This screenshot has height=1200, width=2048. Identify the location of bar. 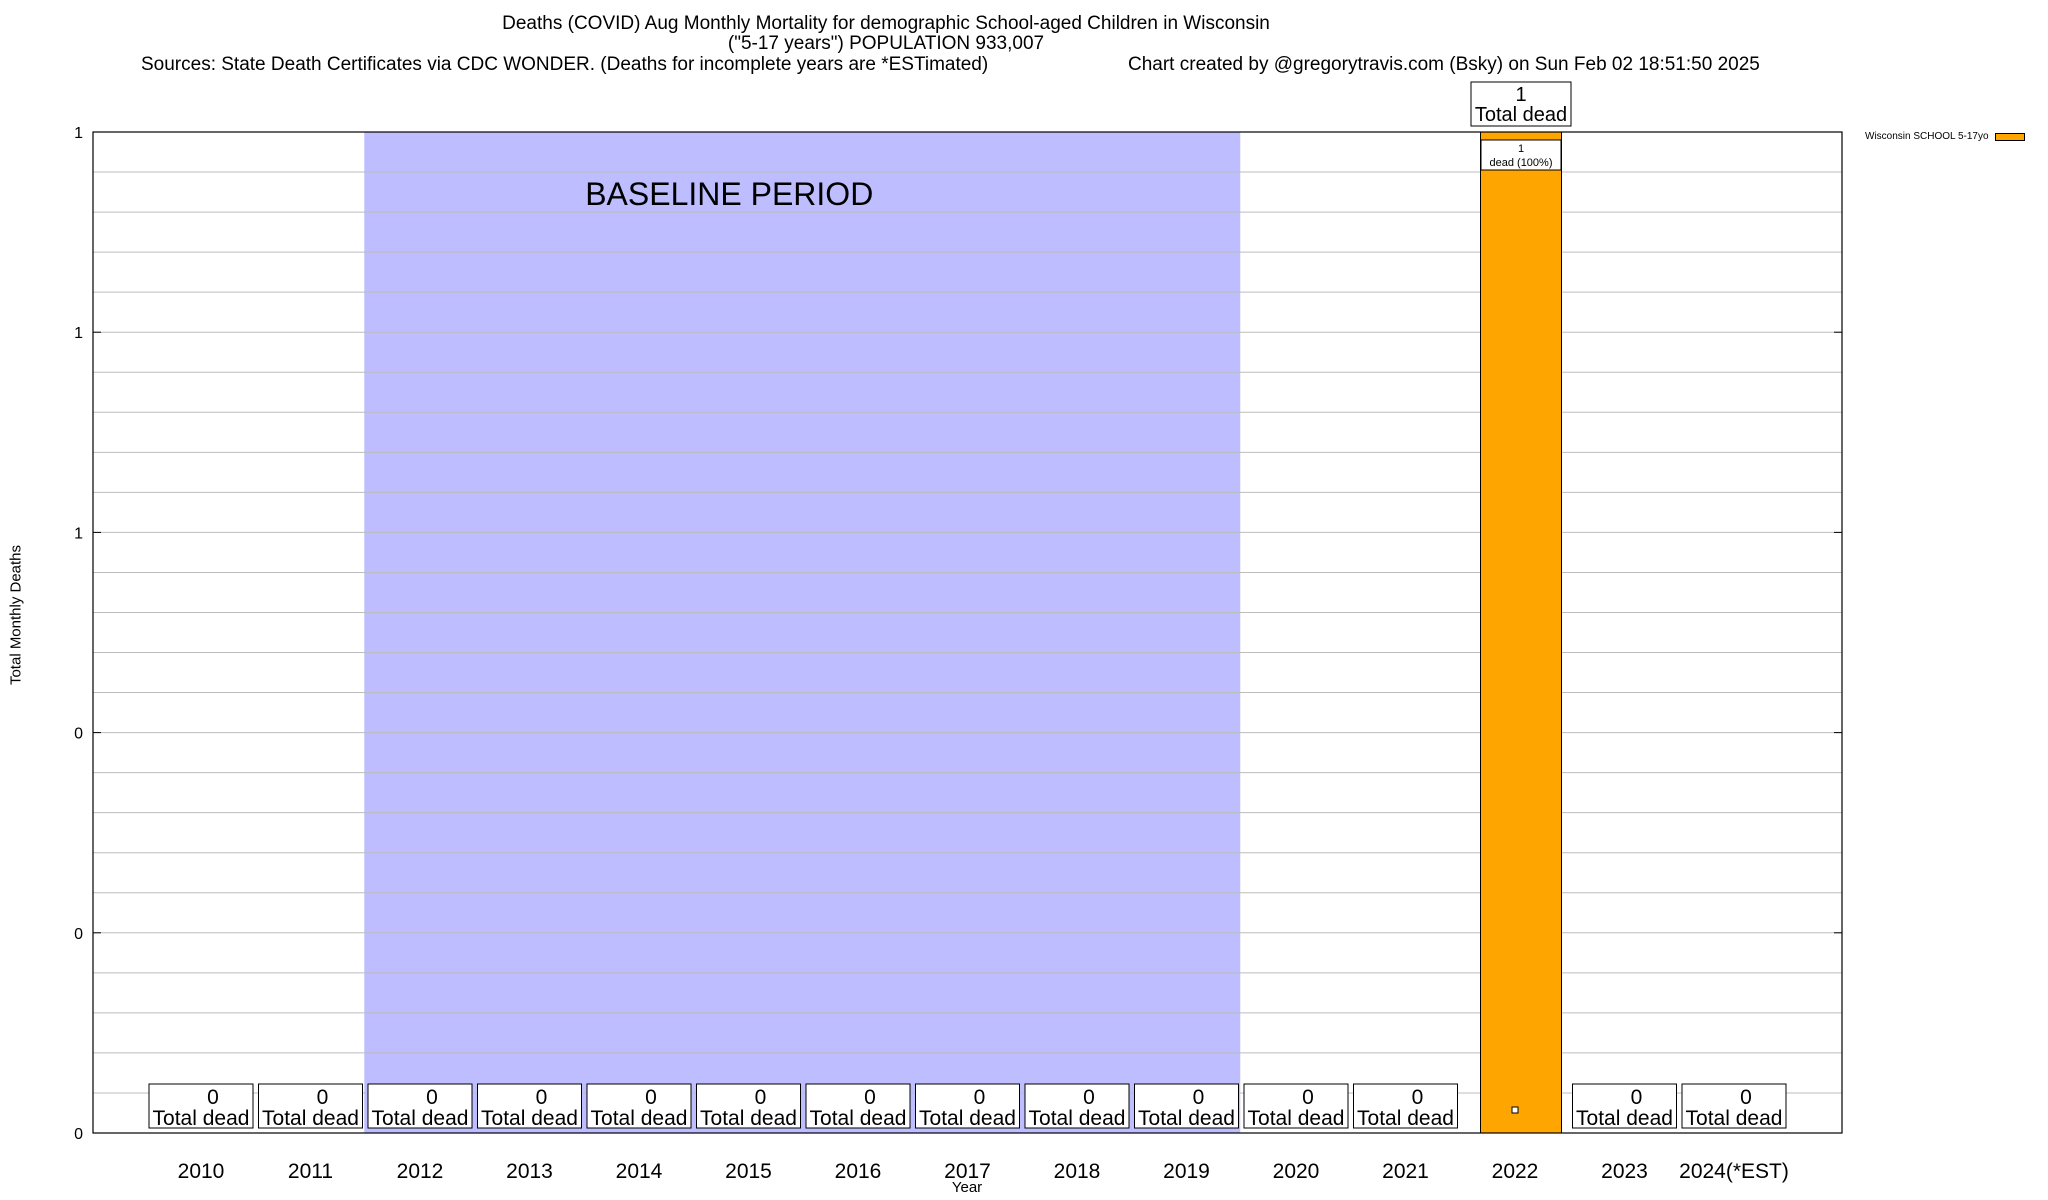
(1521, 632).